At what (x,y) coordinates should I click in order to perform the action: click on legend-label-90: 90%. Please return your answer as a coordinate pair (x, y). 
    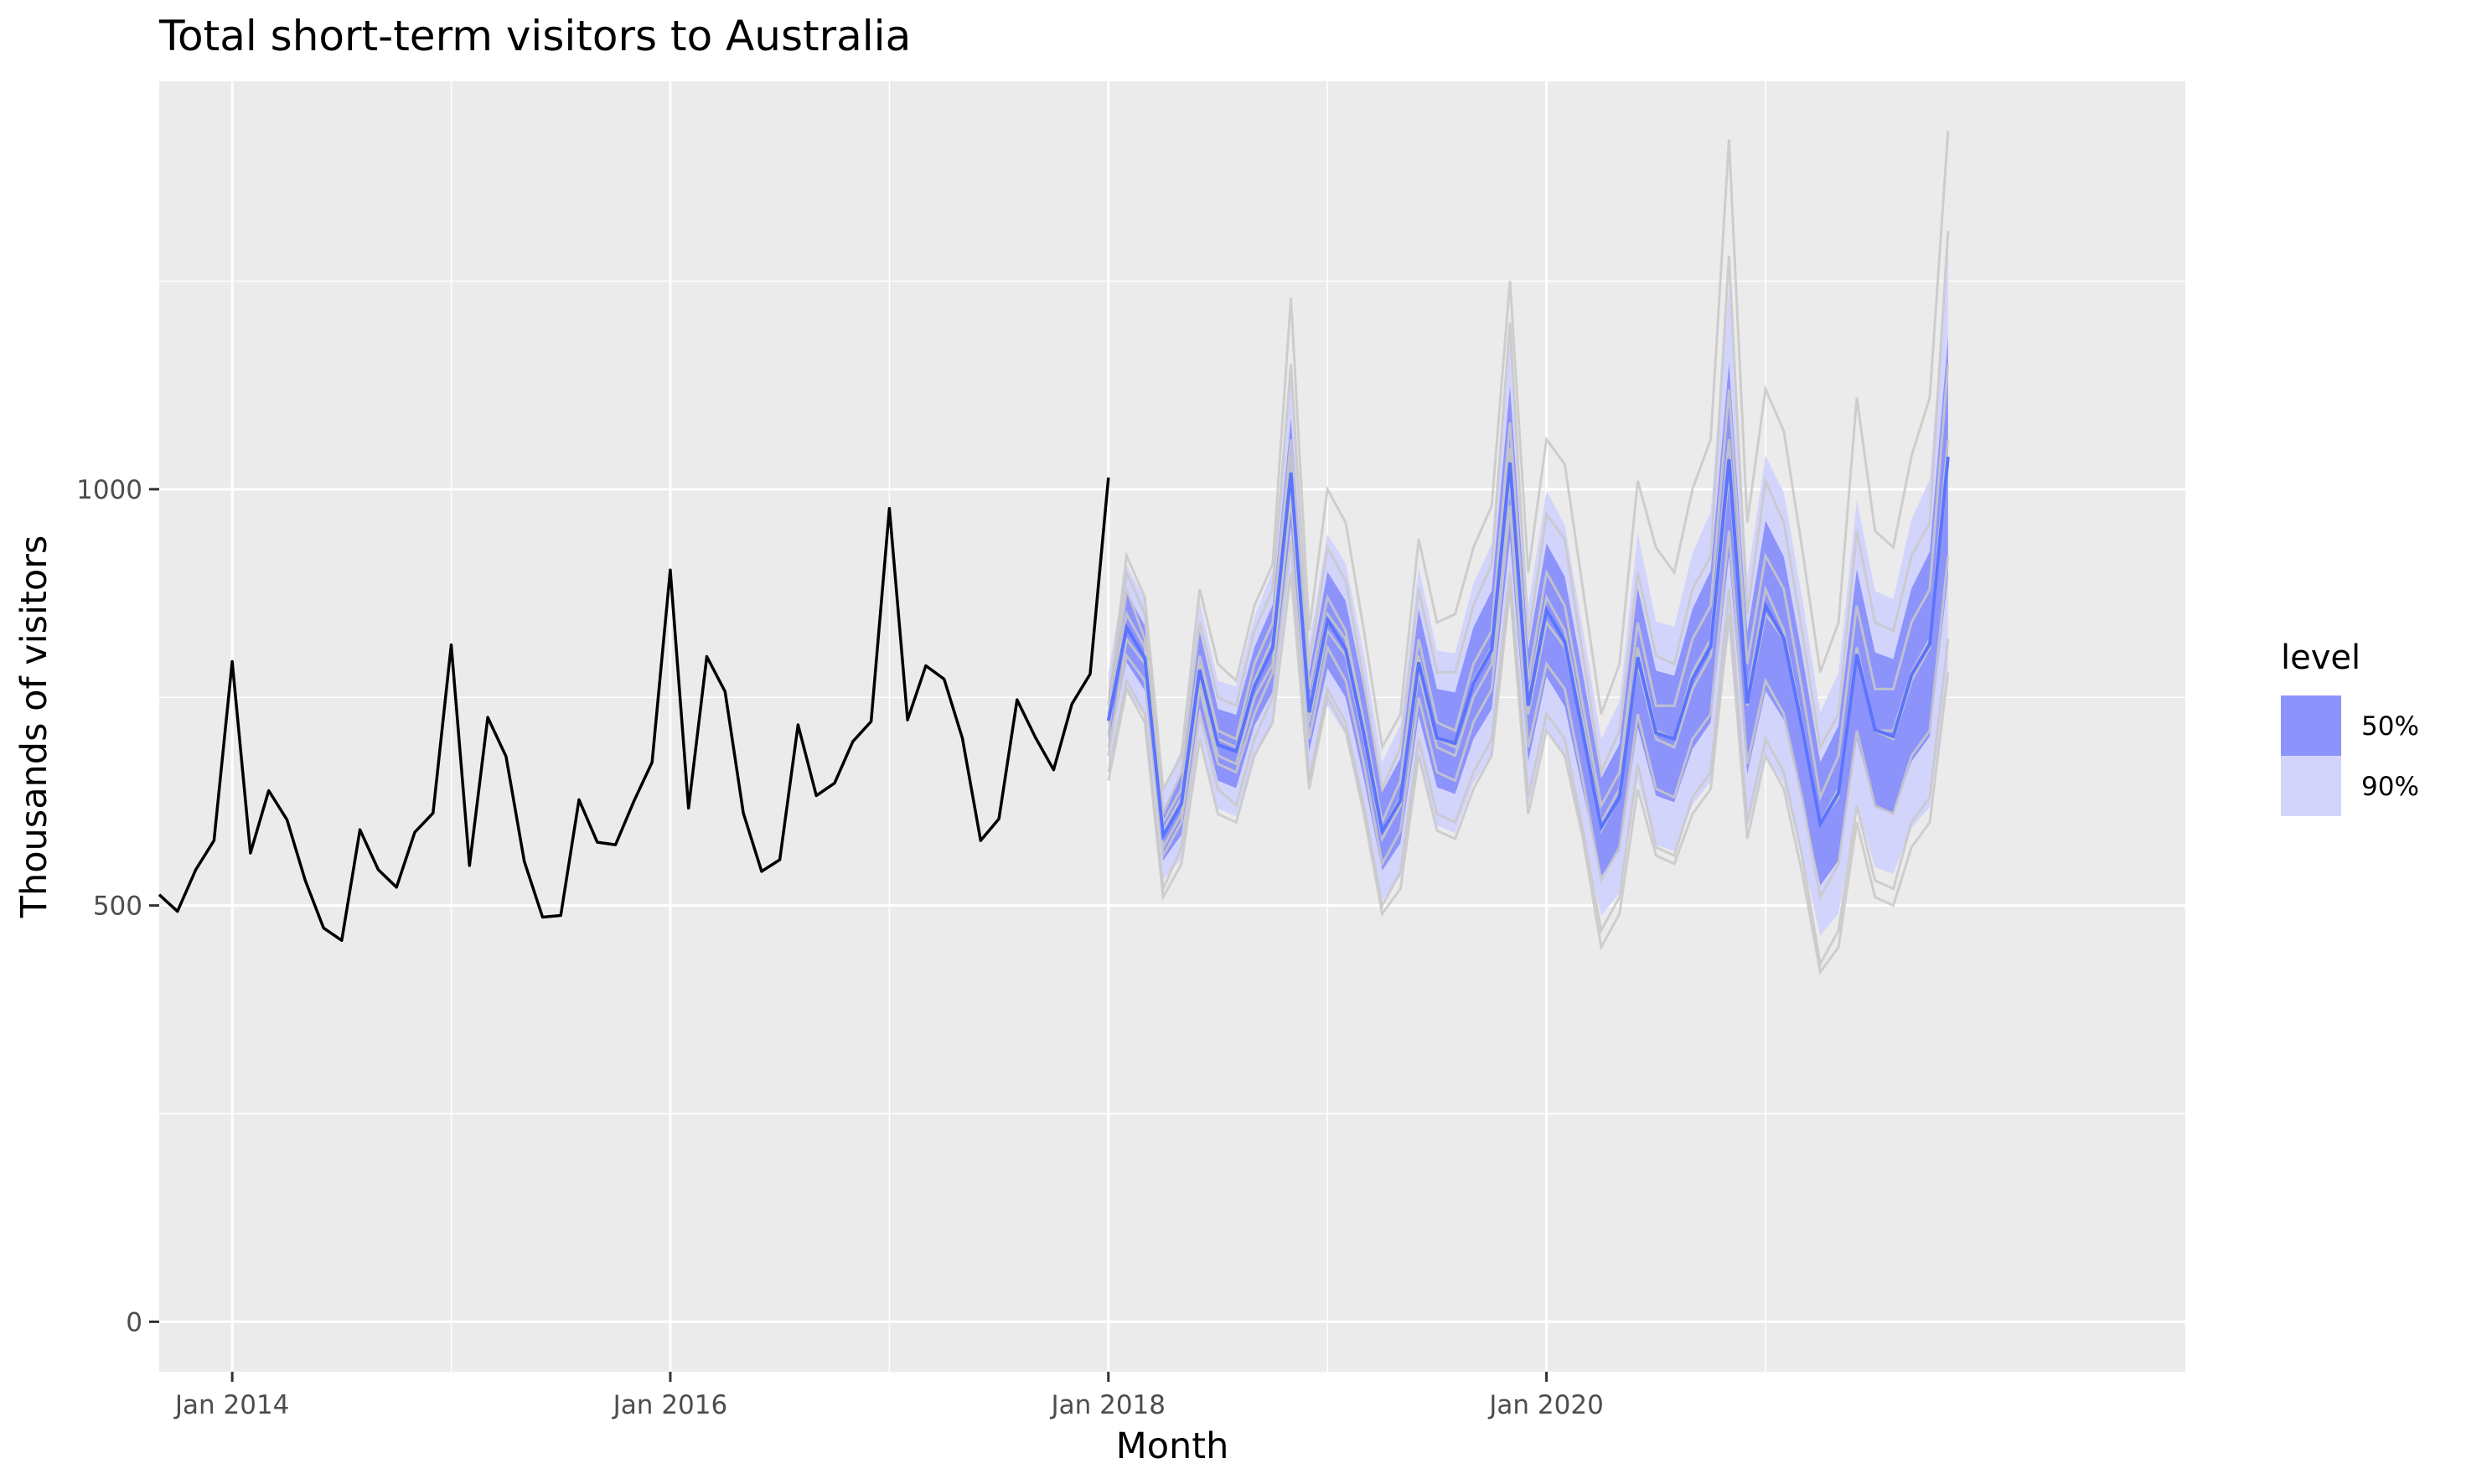
    Looking at the image, I should click on (2390, 787).